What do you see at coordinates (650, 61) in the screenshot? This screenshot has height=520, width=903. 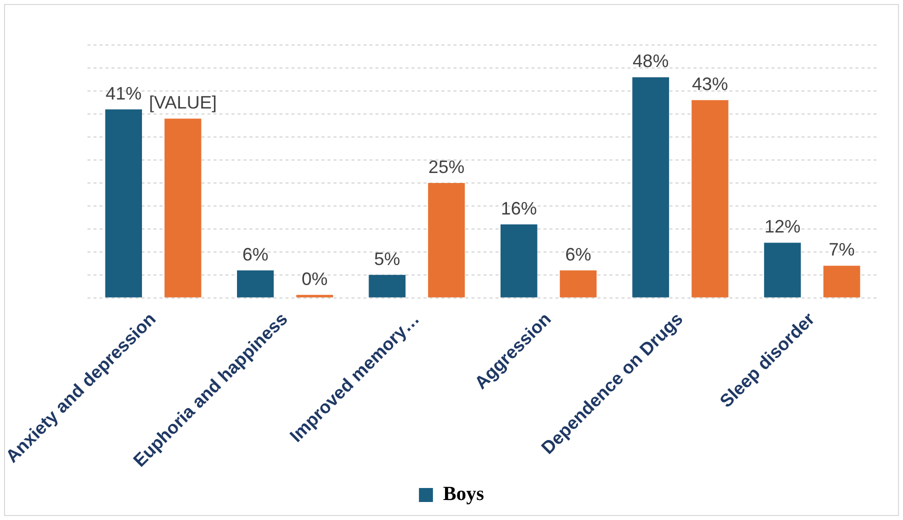 I see `data-label: 48%` at bounding box center [650, 61].